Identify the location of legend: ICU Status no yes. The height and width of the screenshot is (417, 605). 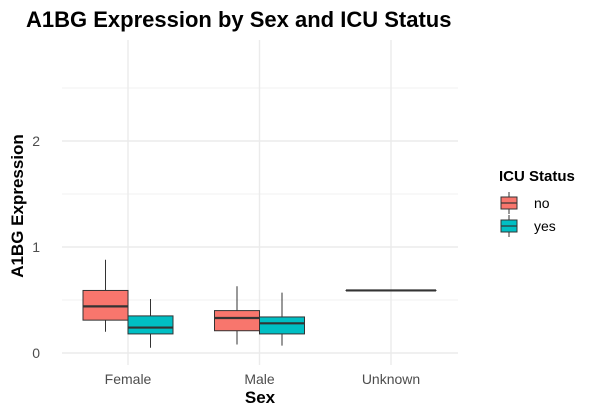
(537, 202).